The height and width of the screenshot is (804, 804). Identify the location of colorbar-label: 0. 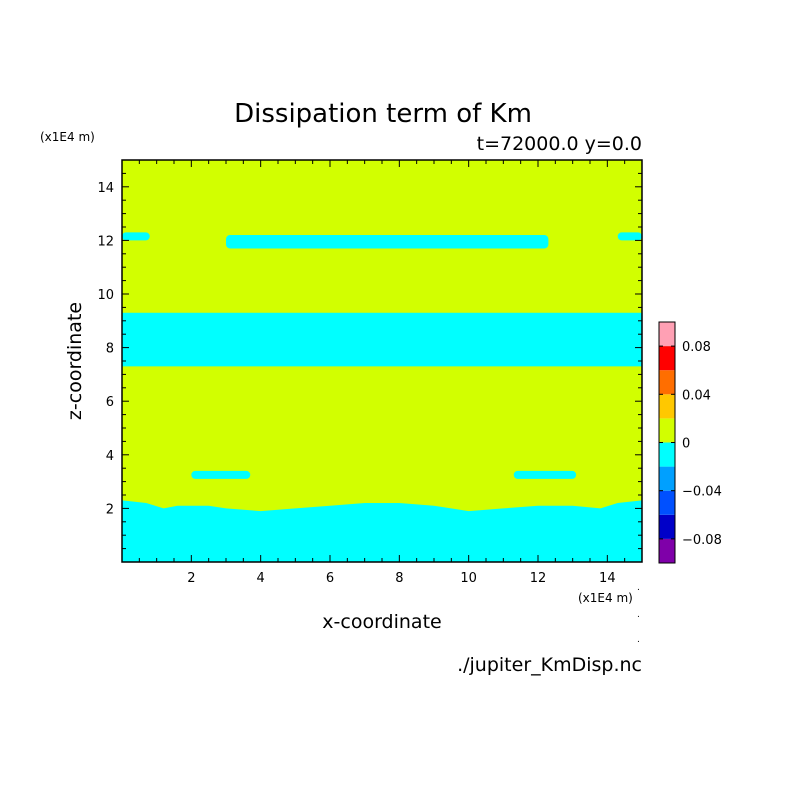
(686, 444).